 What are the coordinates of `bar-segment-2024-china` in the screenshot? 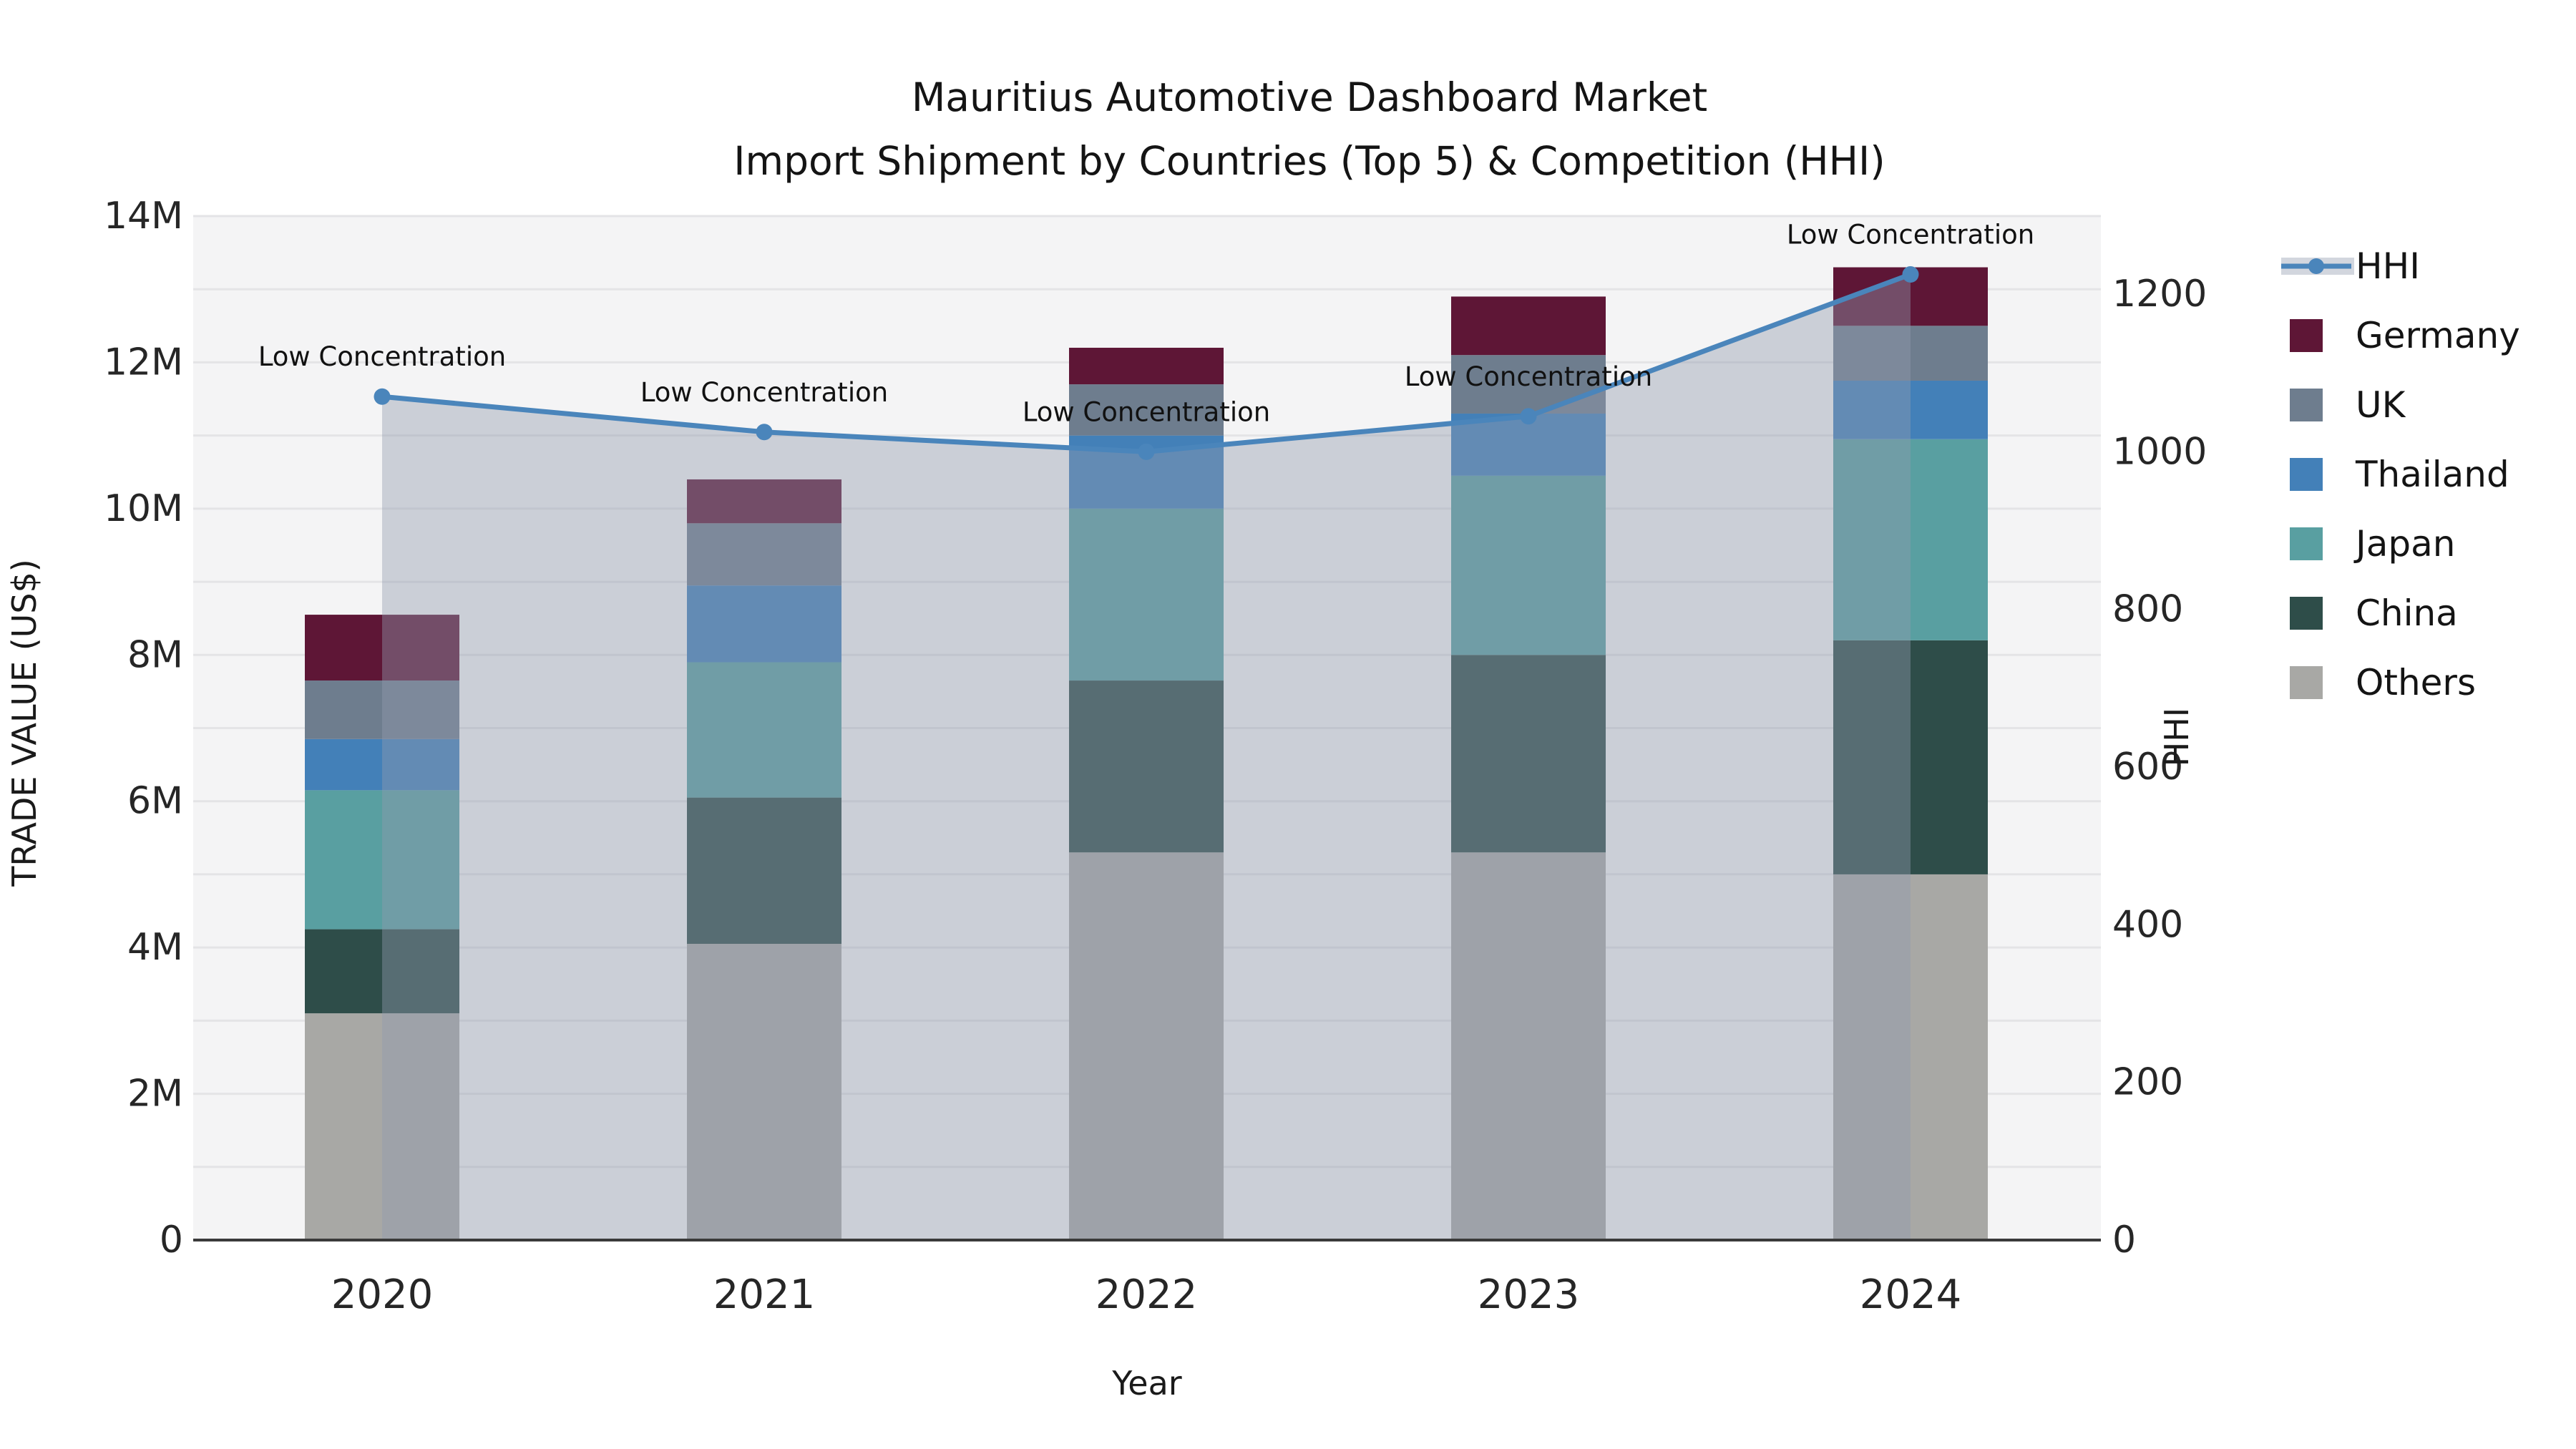 It's located at (1910, 757).